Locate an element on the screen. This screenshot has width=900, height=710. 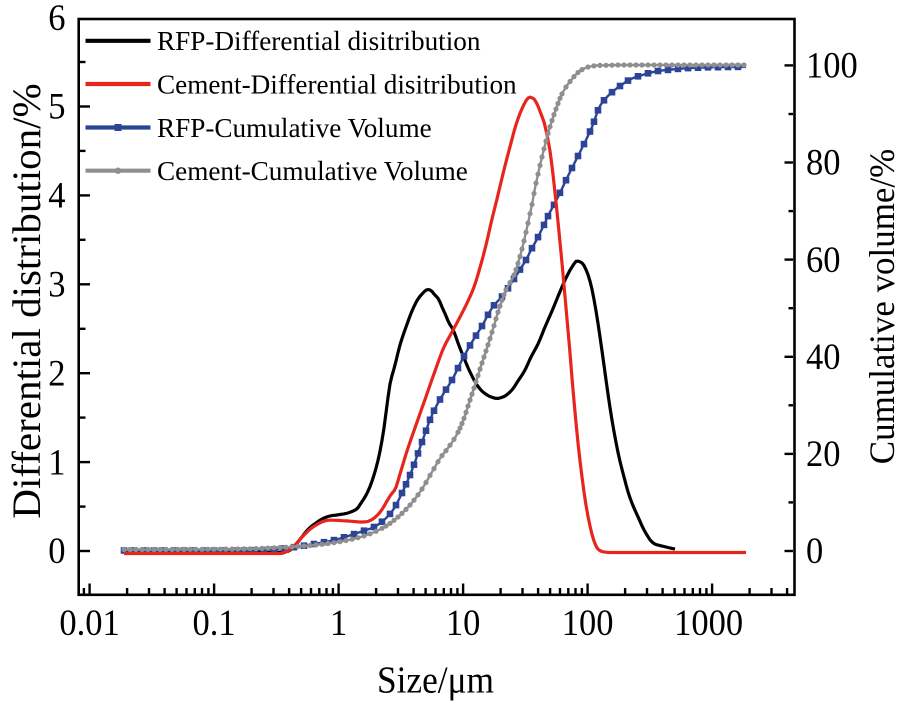
svg-text: RFP-Differential disitribution is located at coordinates (319, 41).